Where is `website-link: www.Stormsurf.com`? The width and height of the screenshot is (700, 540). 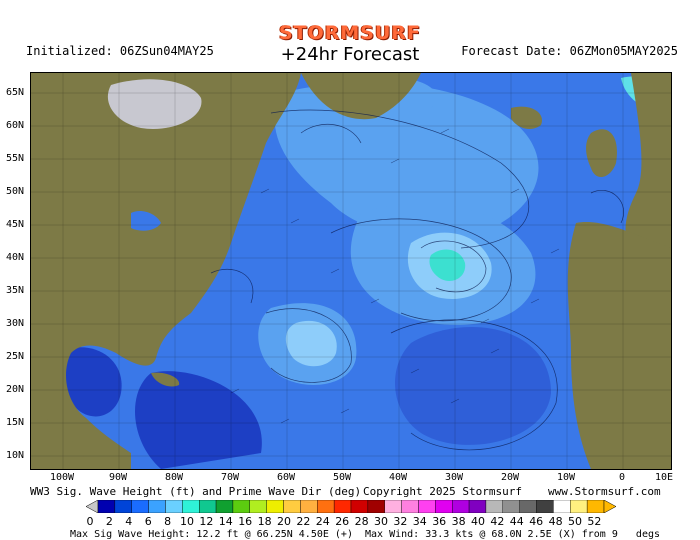
website-link: www.Stormsurf.com is located at coordinates (604, 491).